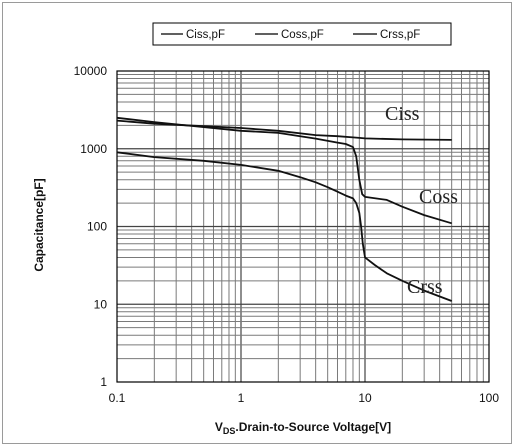 The height and width of the screenshot is (448, 516). Describe the element at coordinates (241, 398) in the screenshot. I see `x-tick-label: 1` at that location.